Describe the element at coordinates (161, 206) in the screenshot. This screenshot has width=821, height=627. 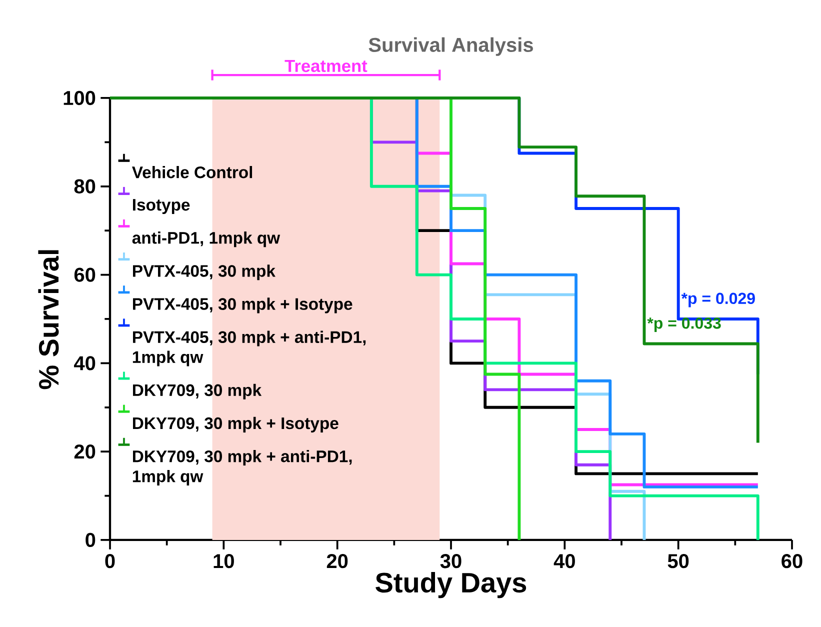
I see `legend-label: Isotype` at that location.